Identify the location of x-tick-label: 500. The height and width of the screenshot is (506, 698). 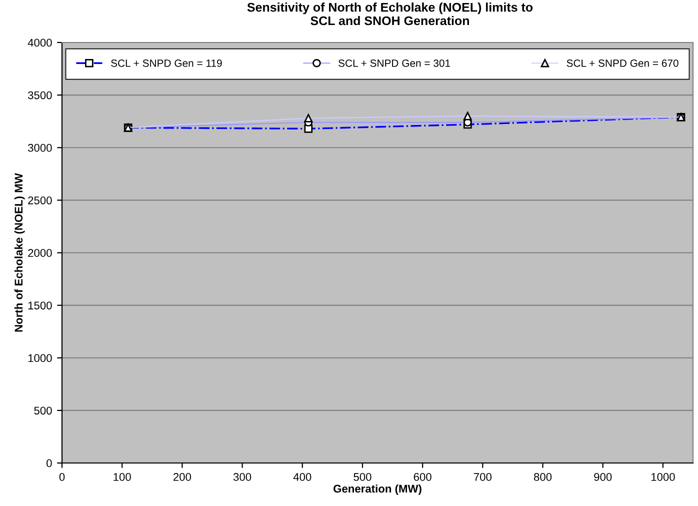
(363, 477).